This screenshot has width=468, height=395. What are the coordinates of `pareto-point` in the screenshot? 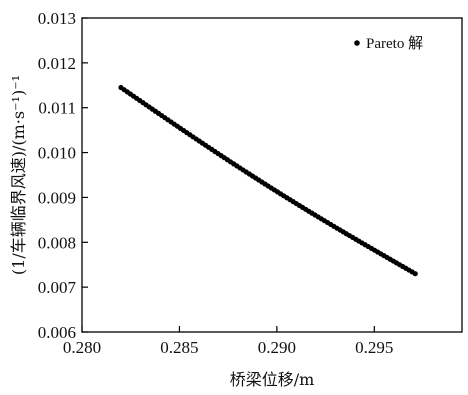 It's located at (415, 274).